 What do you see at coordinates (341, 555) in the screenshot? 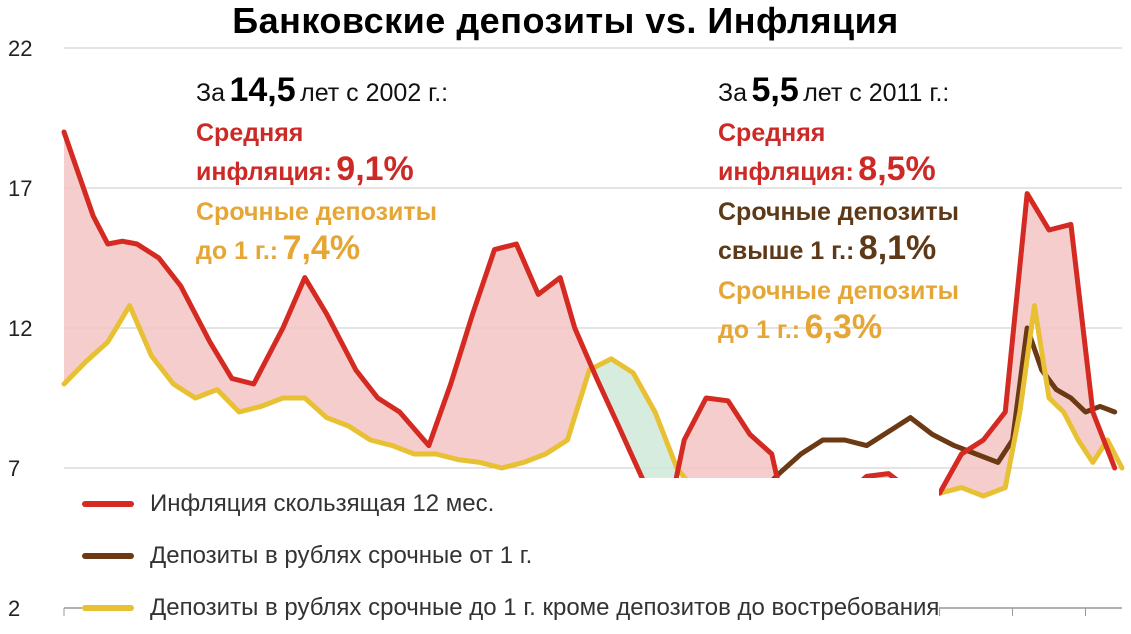
I see `legend-label-deposits-long: Депозиты в рублях срочные от 1 г.` at bounding box center [341, 555].